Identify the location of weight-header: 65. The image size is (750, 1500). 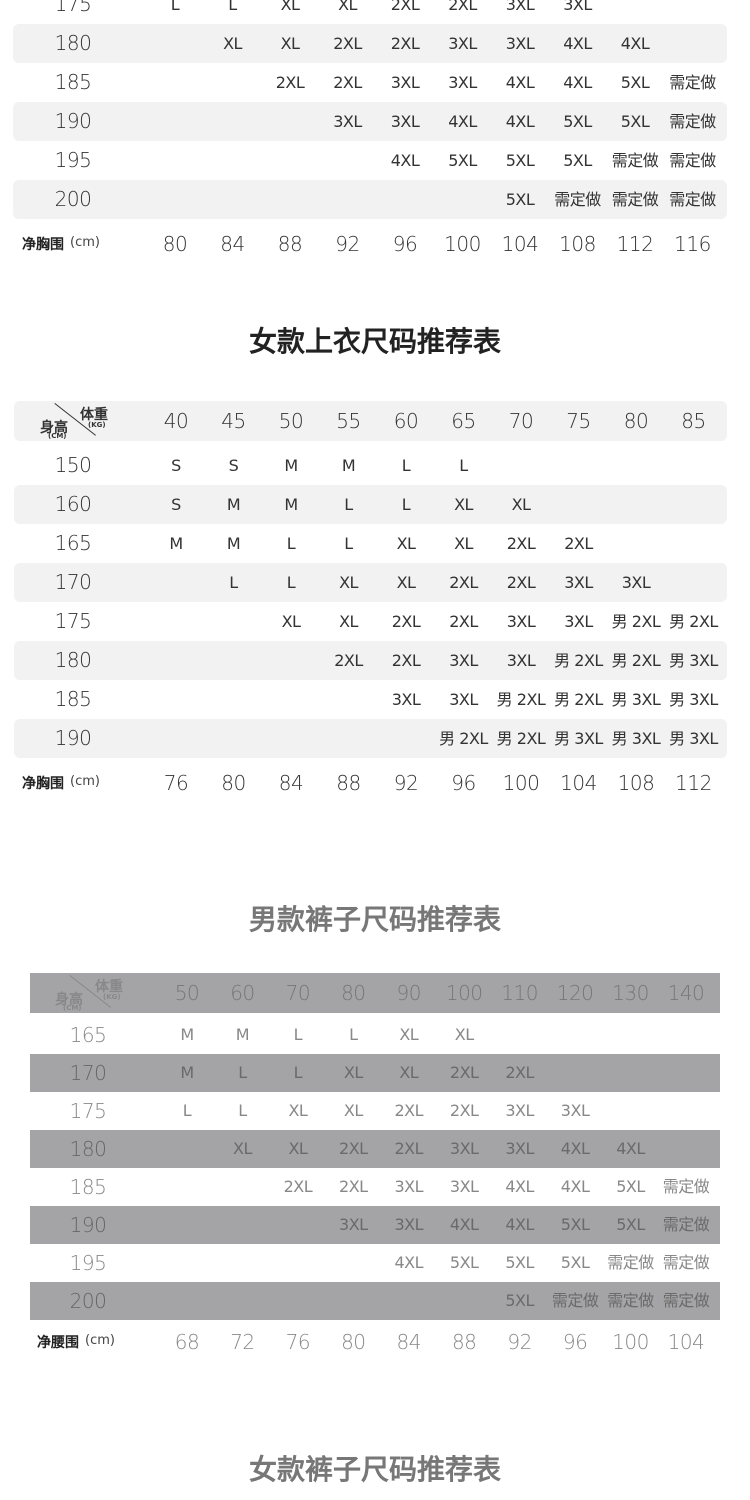
(463, 421).